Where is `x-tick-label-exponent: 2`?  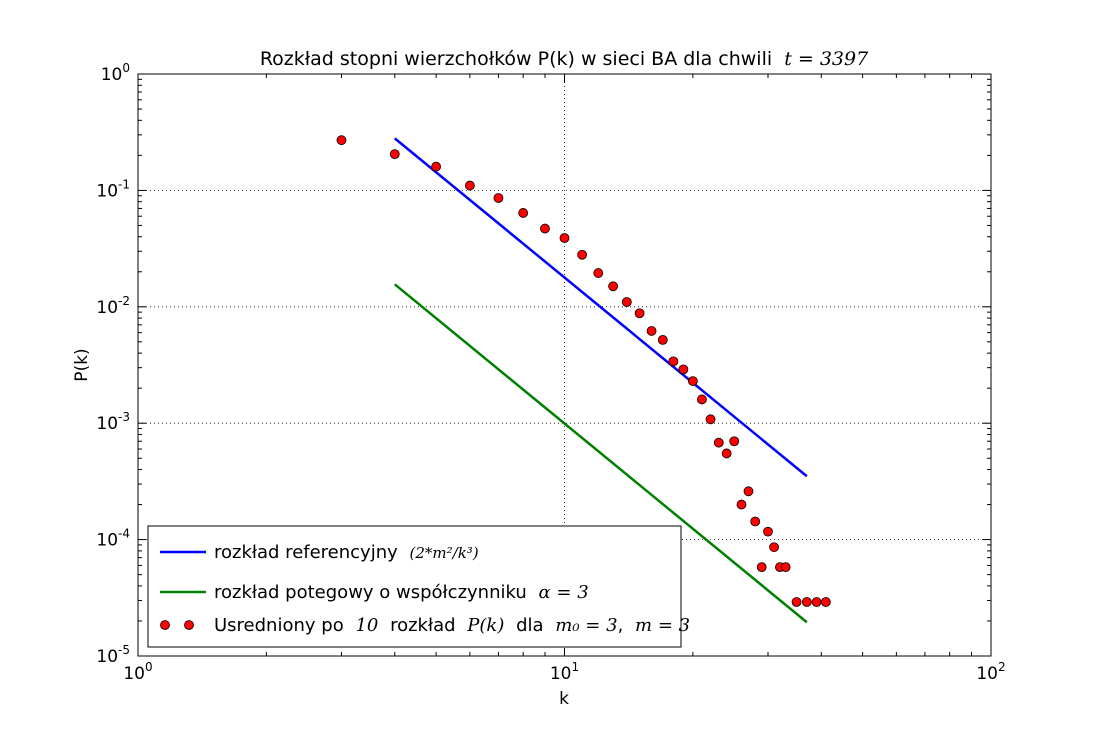
x-tick-label-exponent: 2 is located at coordinates (1002, 667).